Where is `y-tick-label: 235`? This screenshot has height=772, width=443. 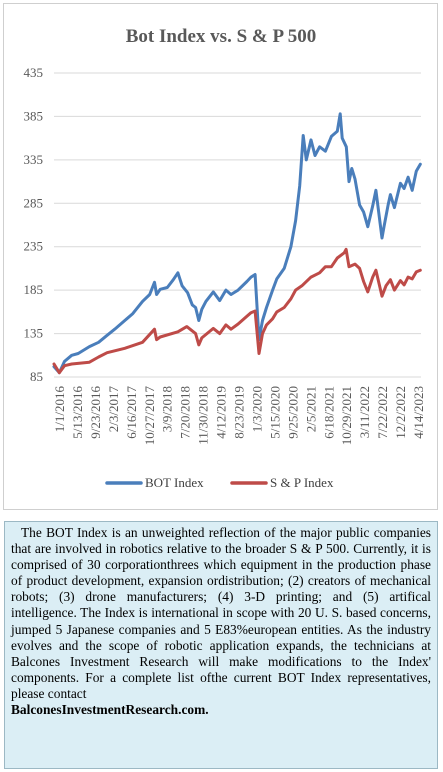 y-tick-label: 235 is located at coordinates (34, 246).